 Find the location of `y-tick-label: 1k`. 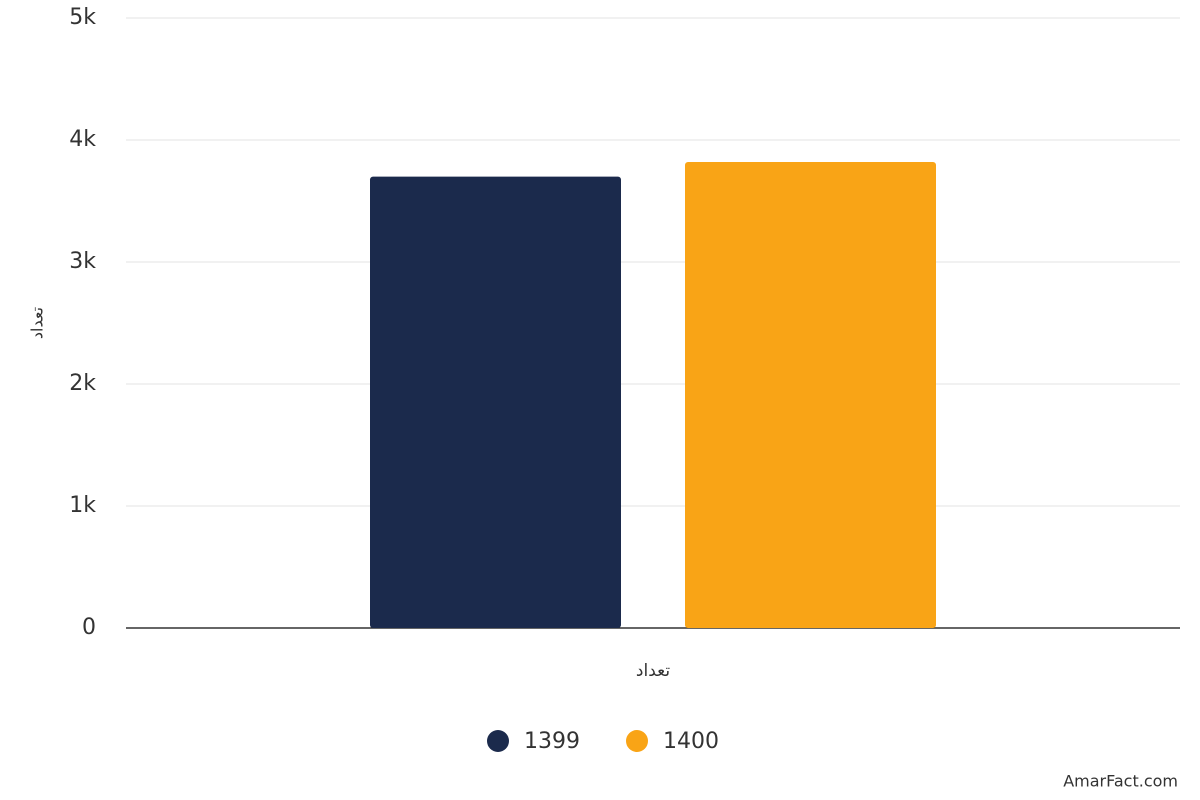

y-tick-label: 1k is located at coordinates (82, 505).